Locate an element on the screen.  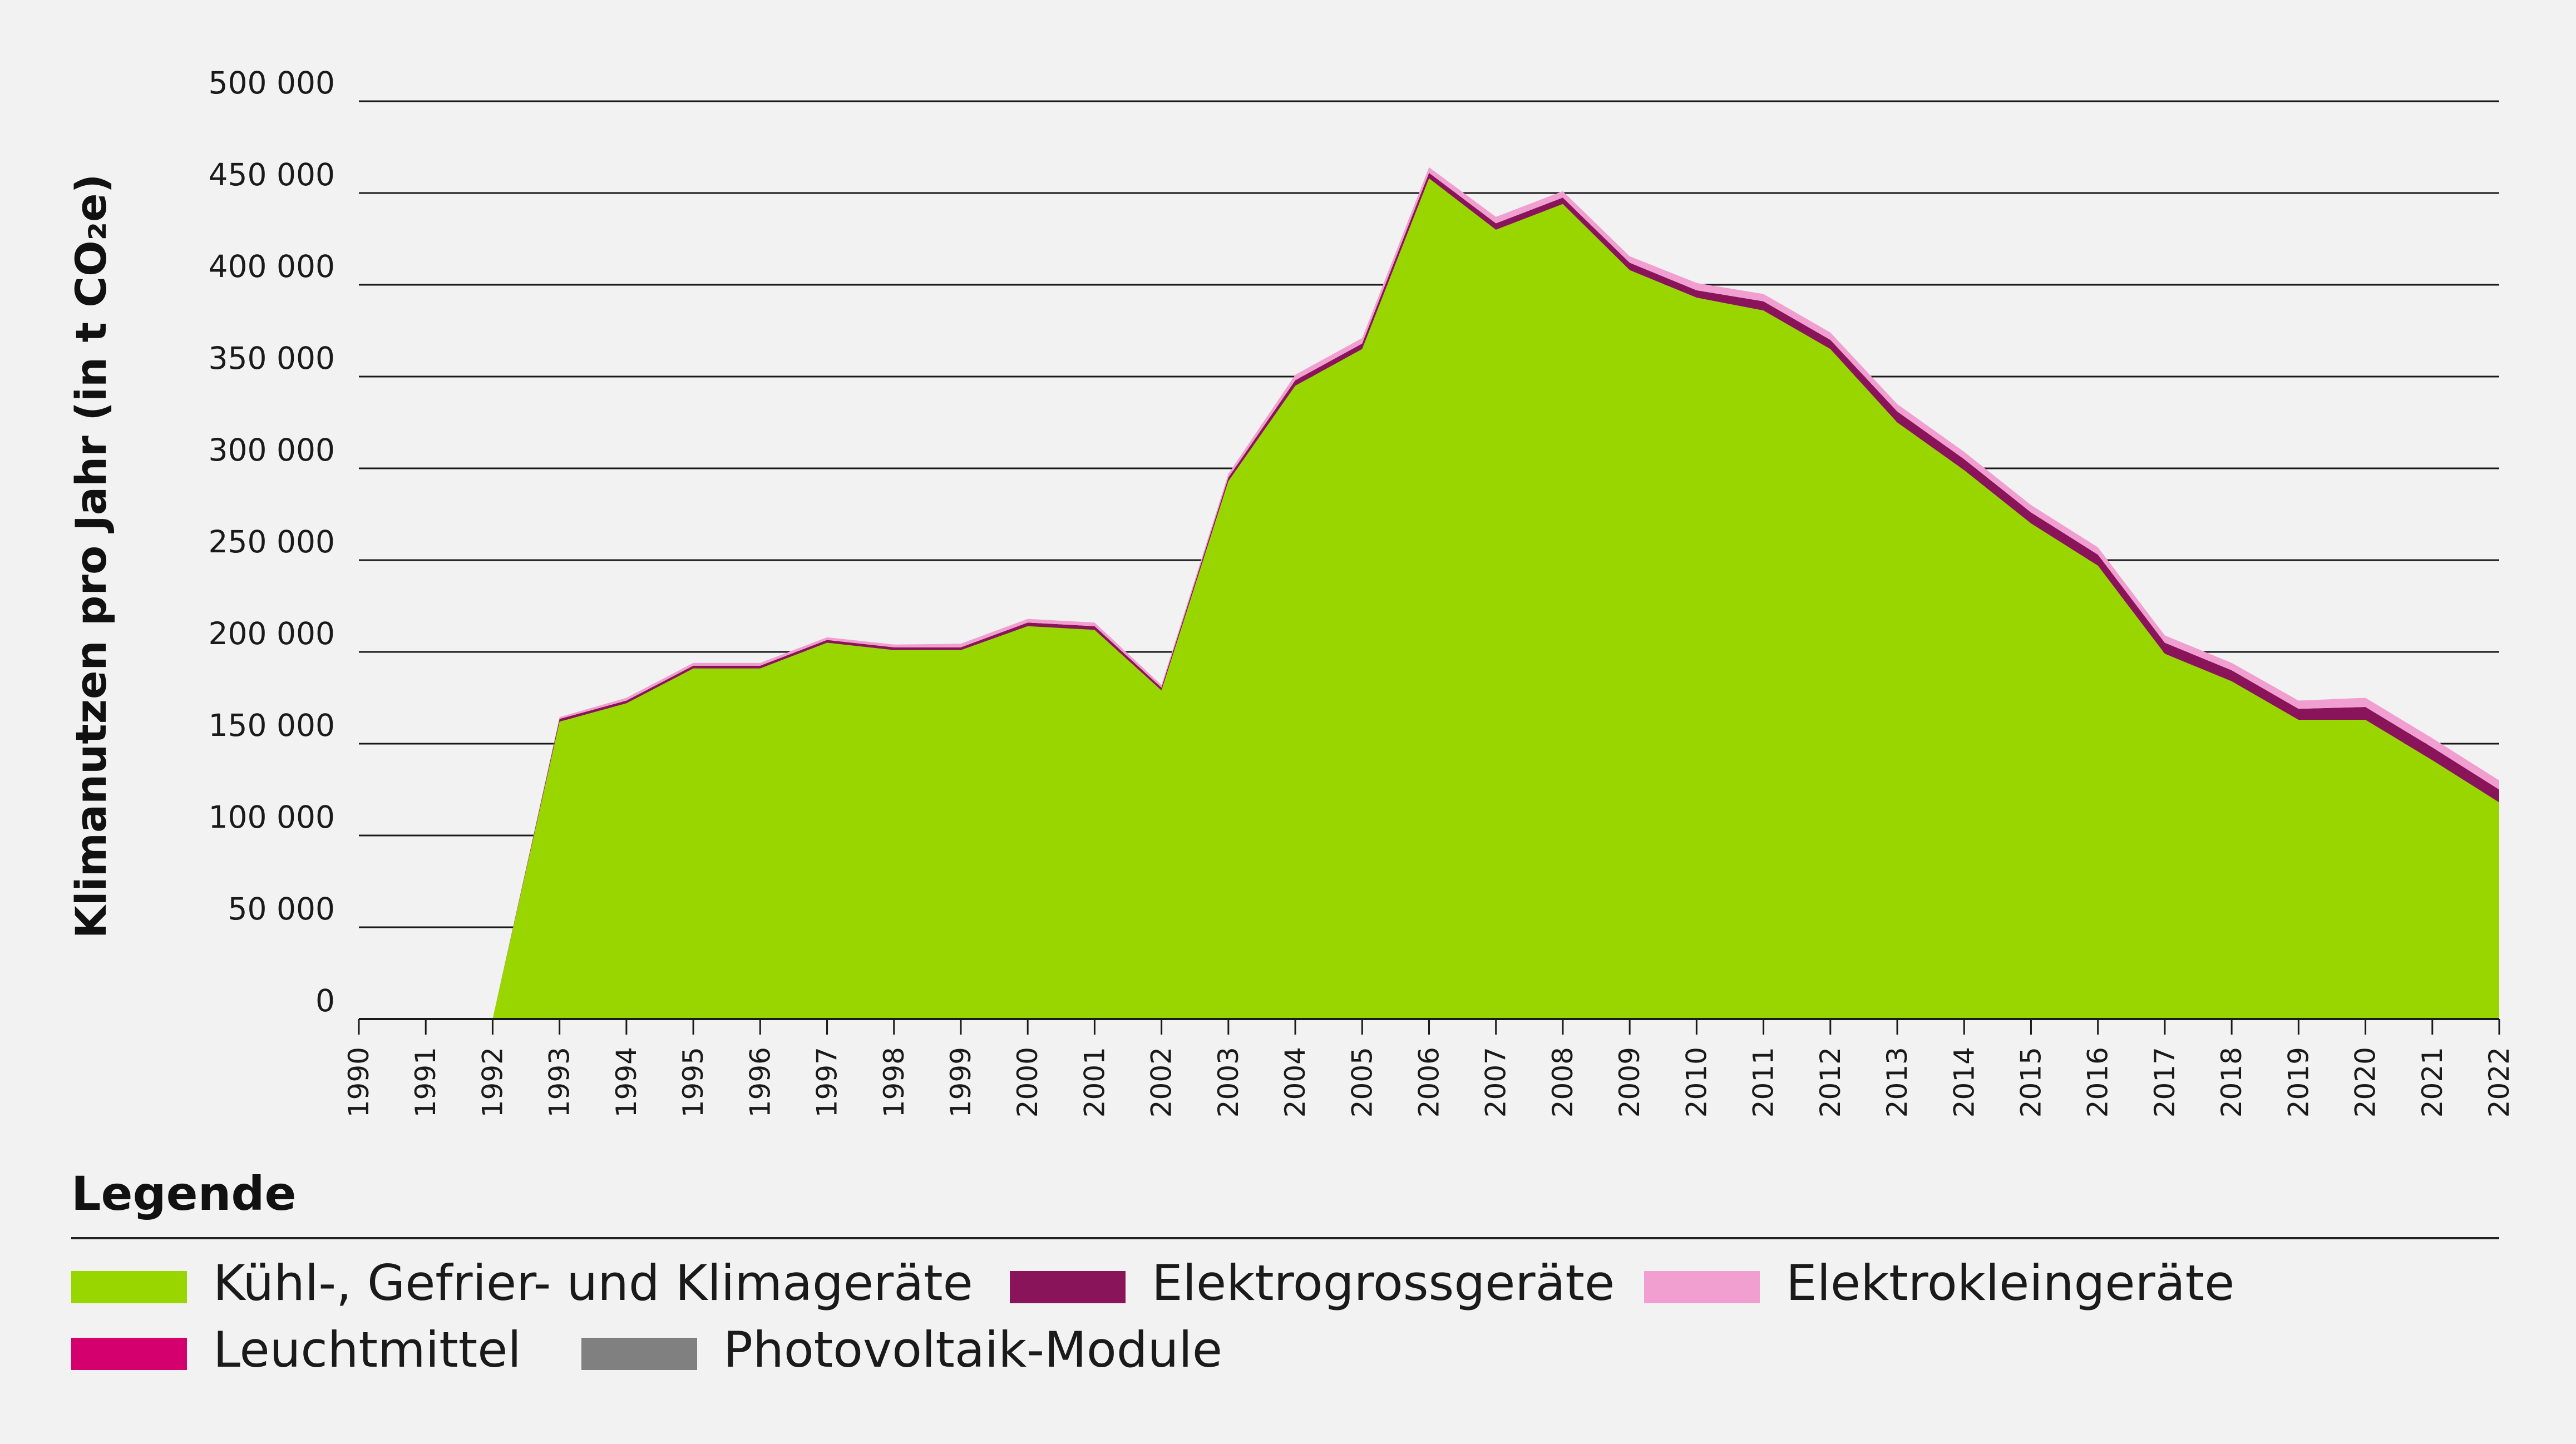
x-tick-label: 1996 is located at coordinates (760, 1082).